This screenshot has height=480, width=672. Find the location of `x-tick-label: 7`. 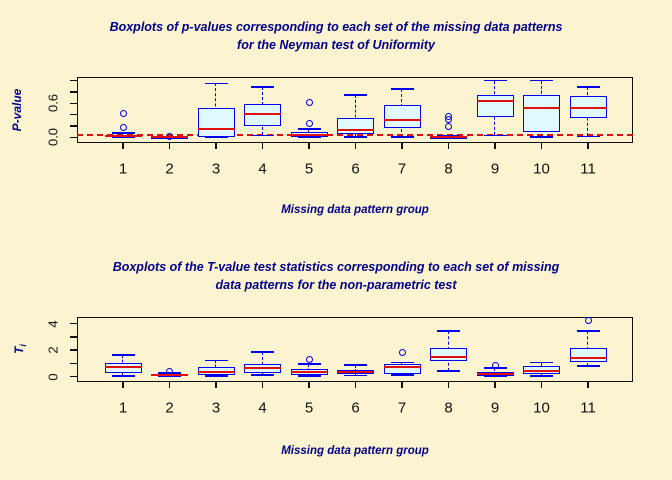

x-tick-label: 7 is located at coordinates (402, 169).